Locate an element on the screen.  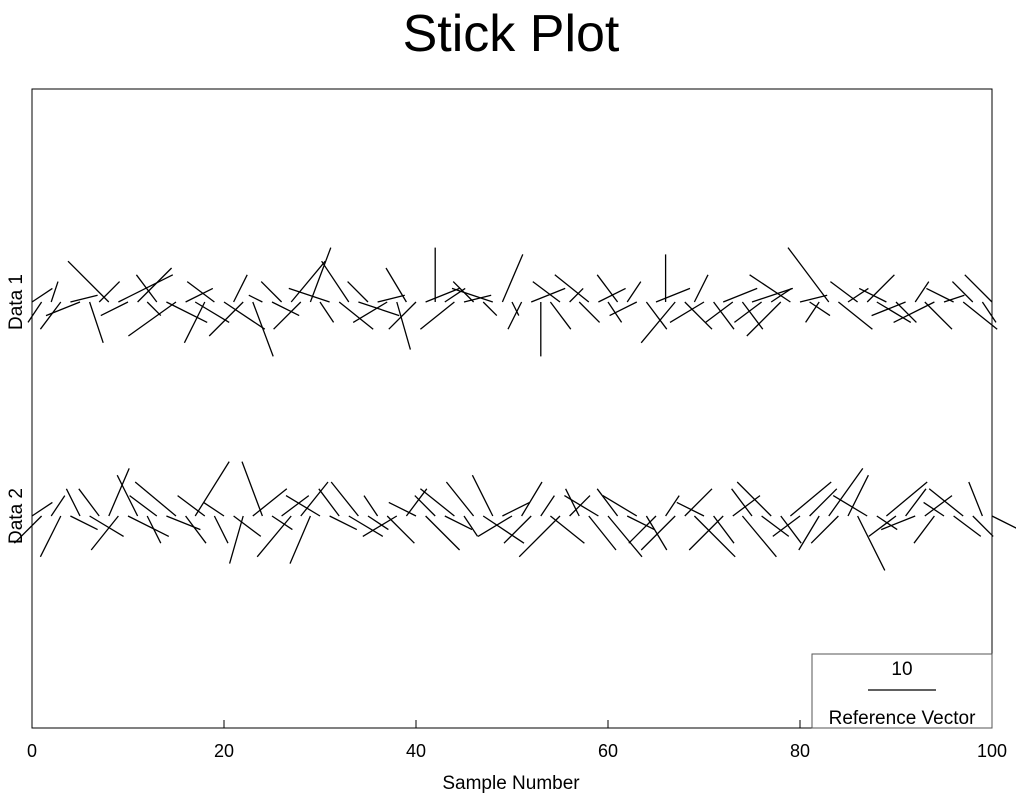
reference-vector-value: 10 is located at coordinates (901, 669).